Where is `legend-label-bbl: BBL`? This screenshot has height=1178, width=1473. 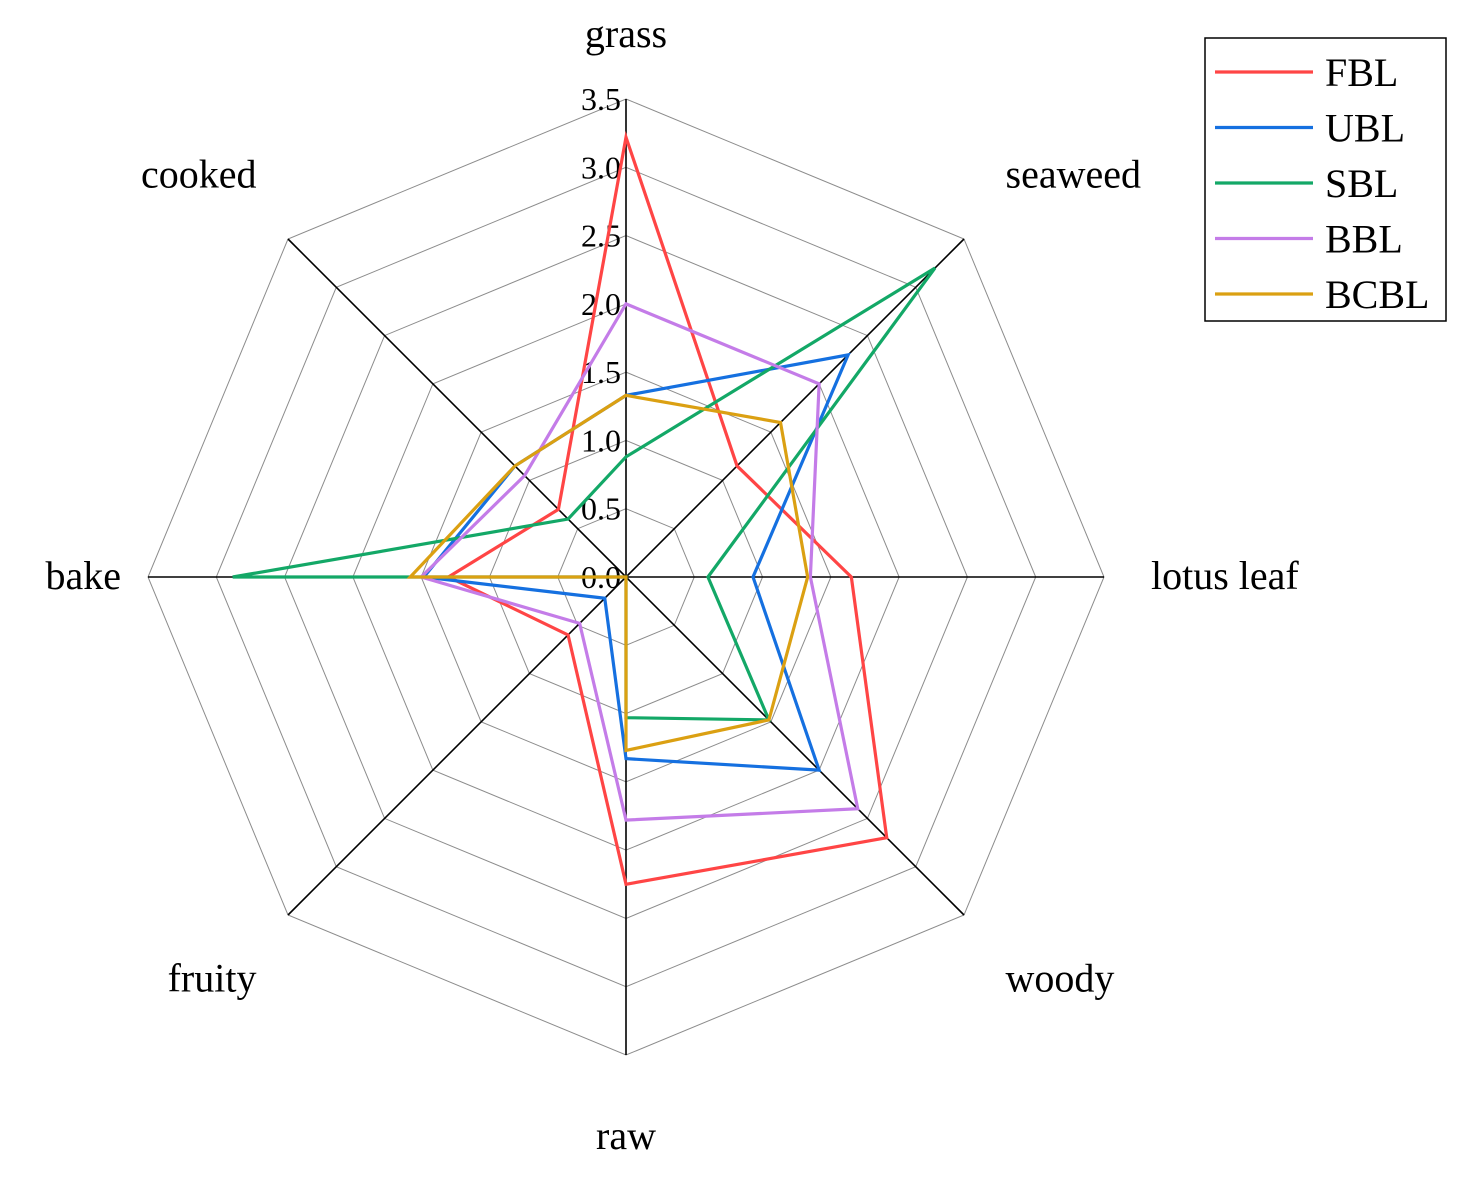
legend-label-bbl: BBL is located at coordinates (1364, 239).